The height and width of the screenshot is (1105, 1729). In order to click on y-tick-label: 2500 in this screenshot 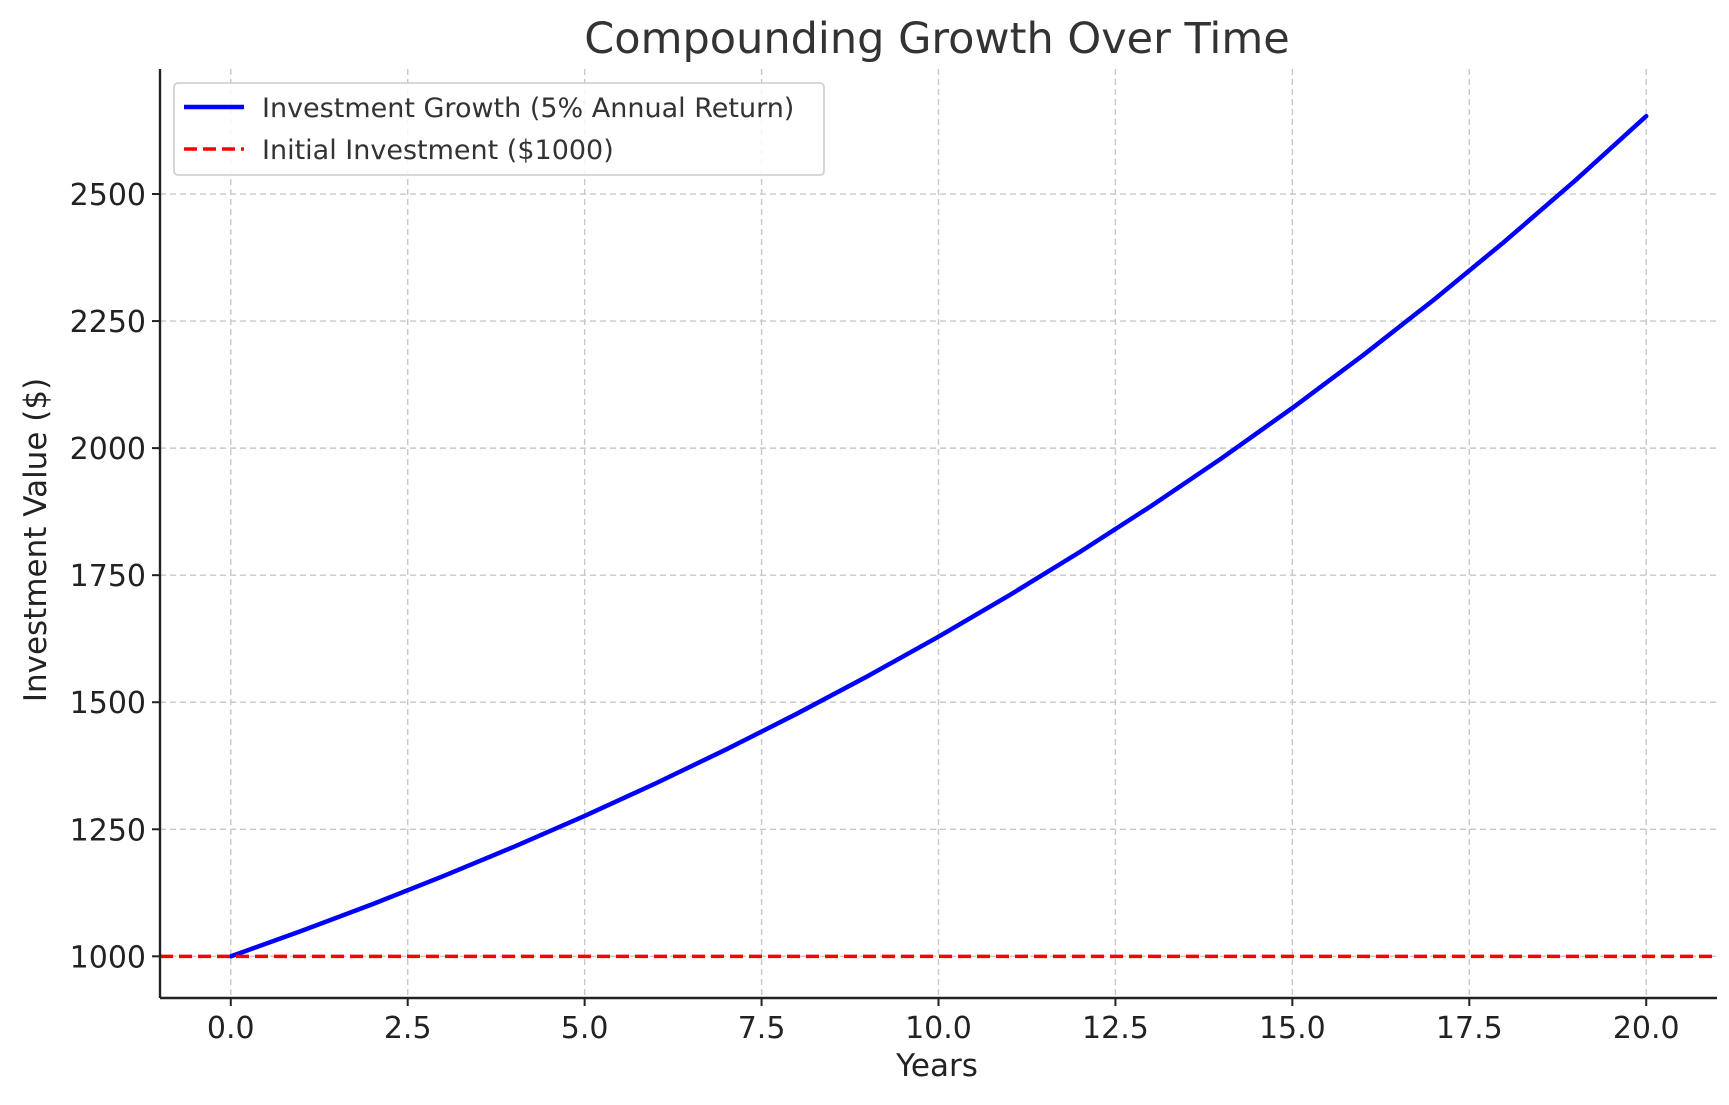, I will do `click(108, 195)`.